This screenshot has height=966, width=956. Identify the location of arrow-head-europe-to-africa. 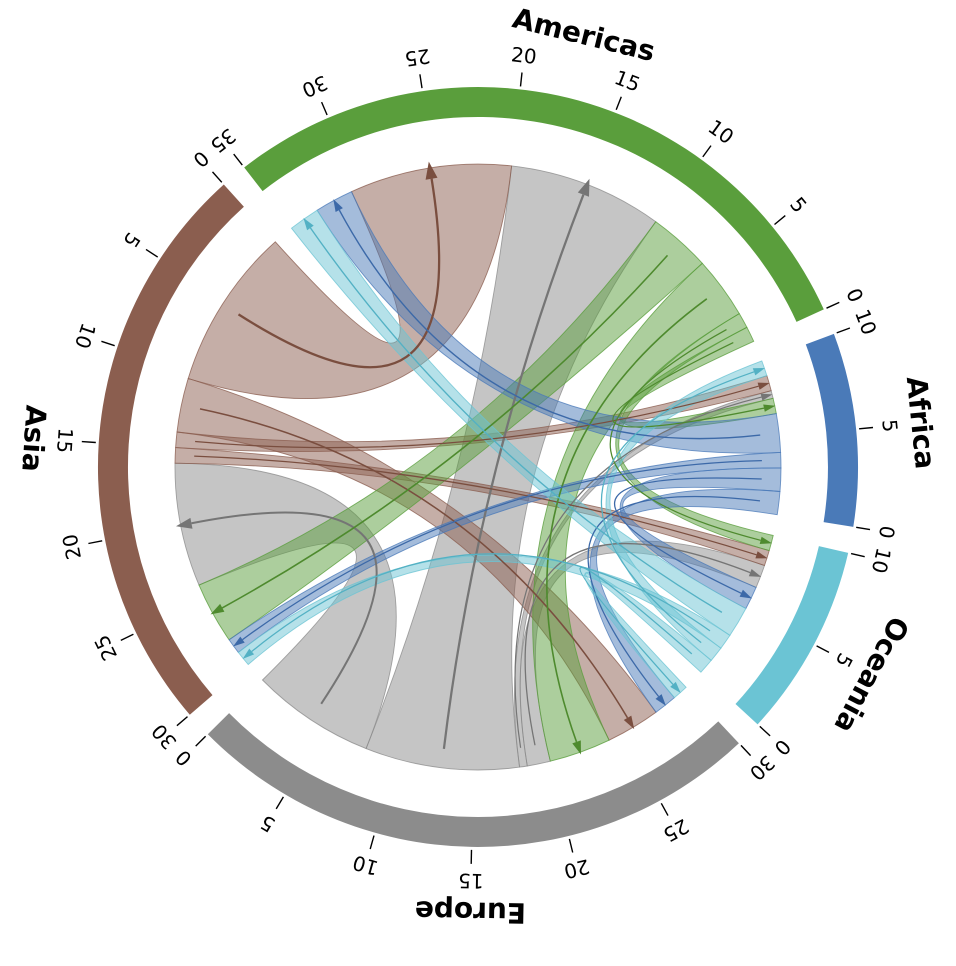
(766, 397).